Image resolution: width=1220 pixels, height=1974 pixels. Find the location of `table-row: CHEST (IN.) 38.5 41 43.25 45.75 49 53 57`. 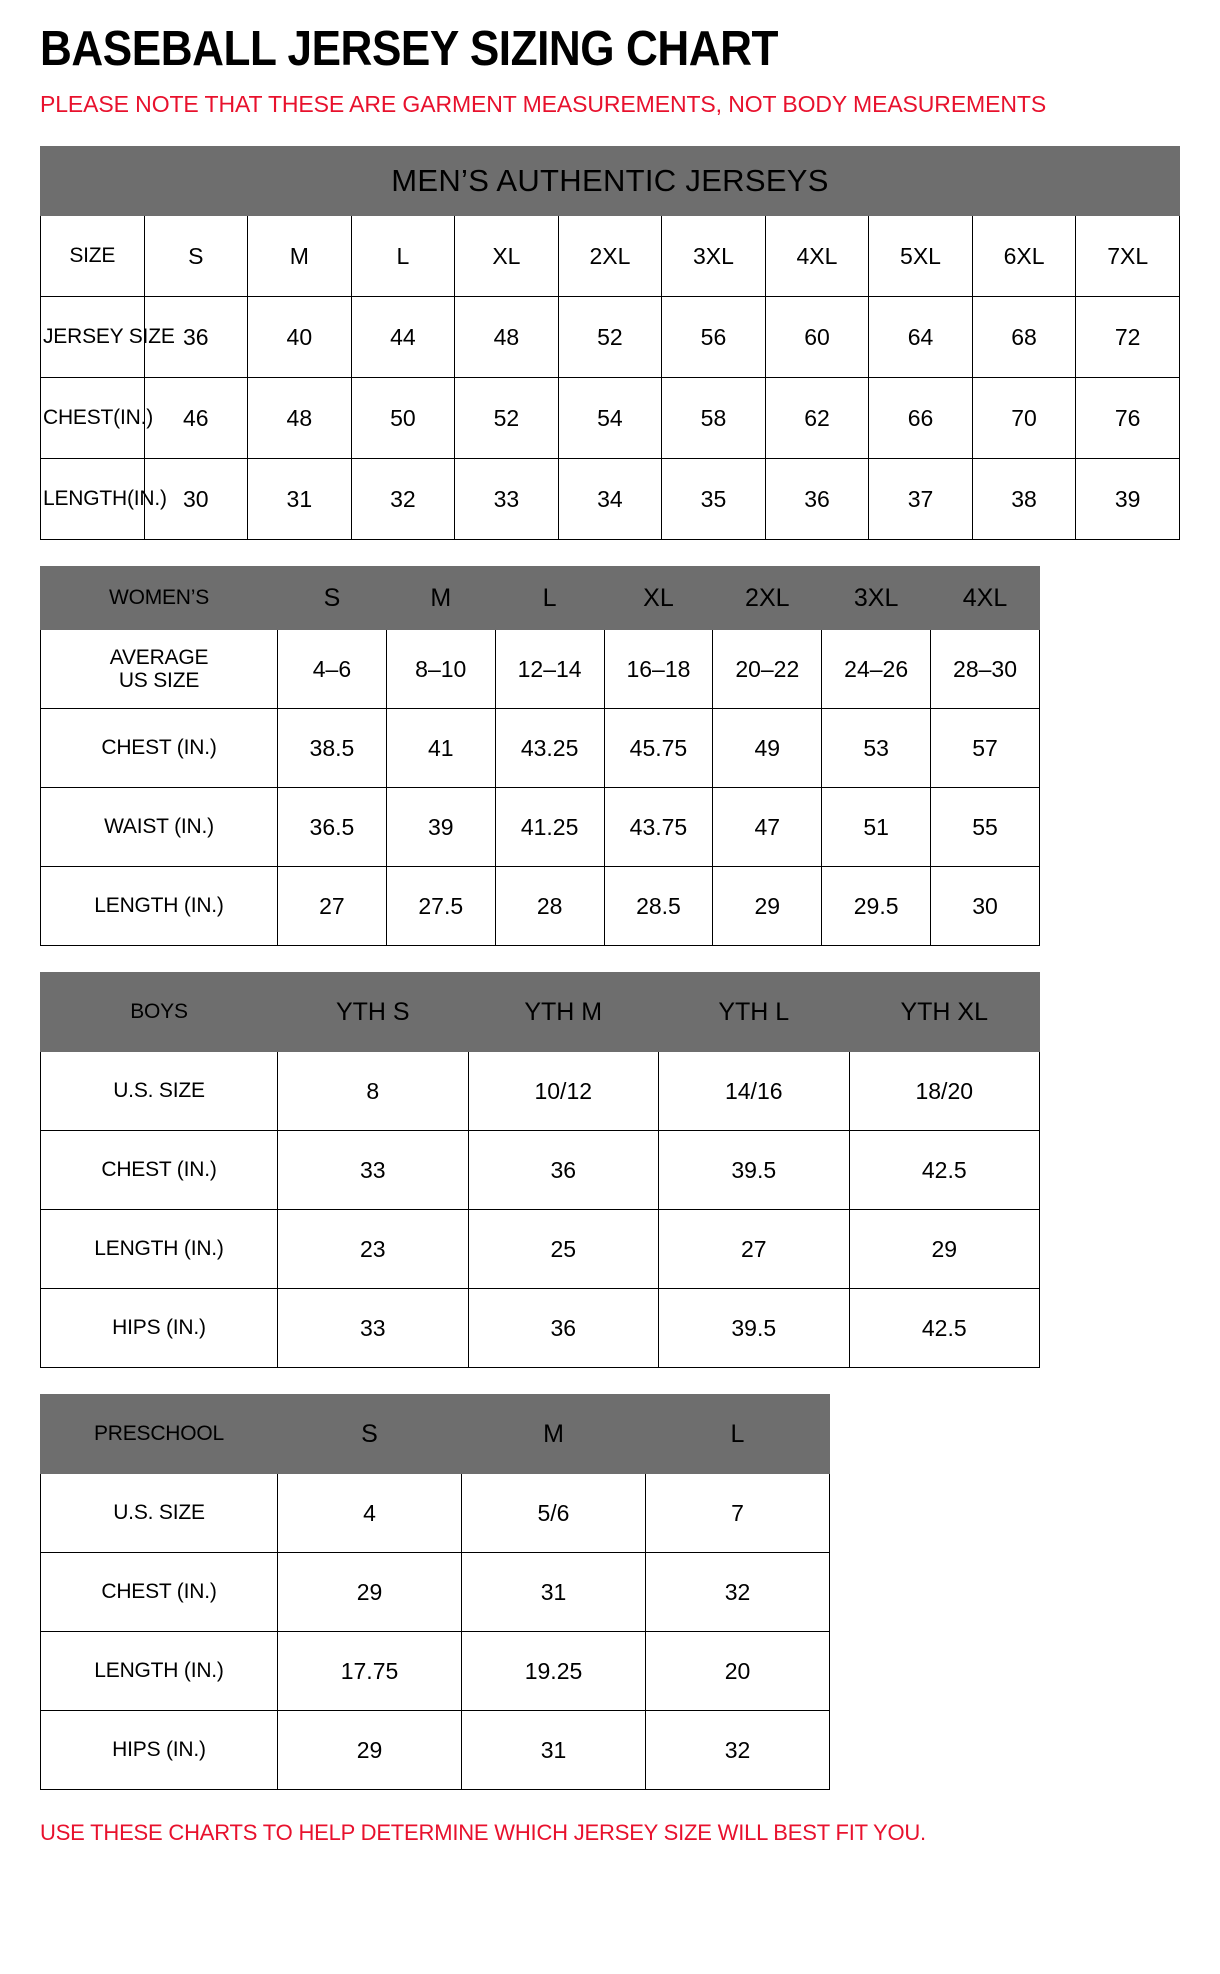

table-row: CHEST (IN.) 38.5 41 43.25 45.75 49 53 57 is located at coordinates (540, 748).